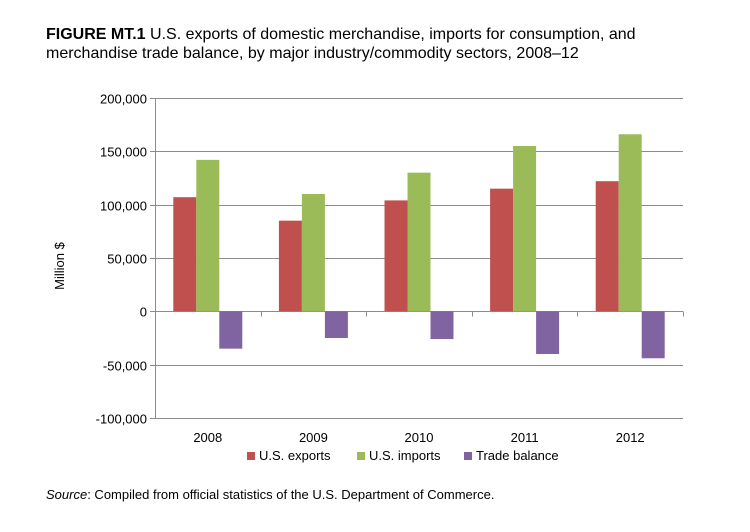  Describe the element at coordinates (123, 152) in the screenshot. I see `y-tick-label: 150,000` at that location.